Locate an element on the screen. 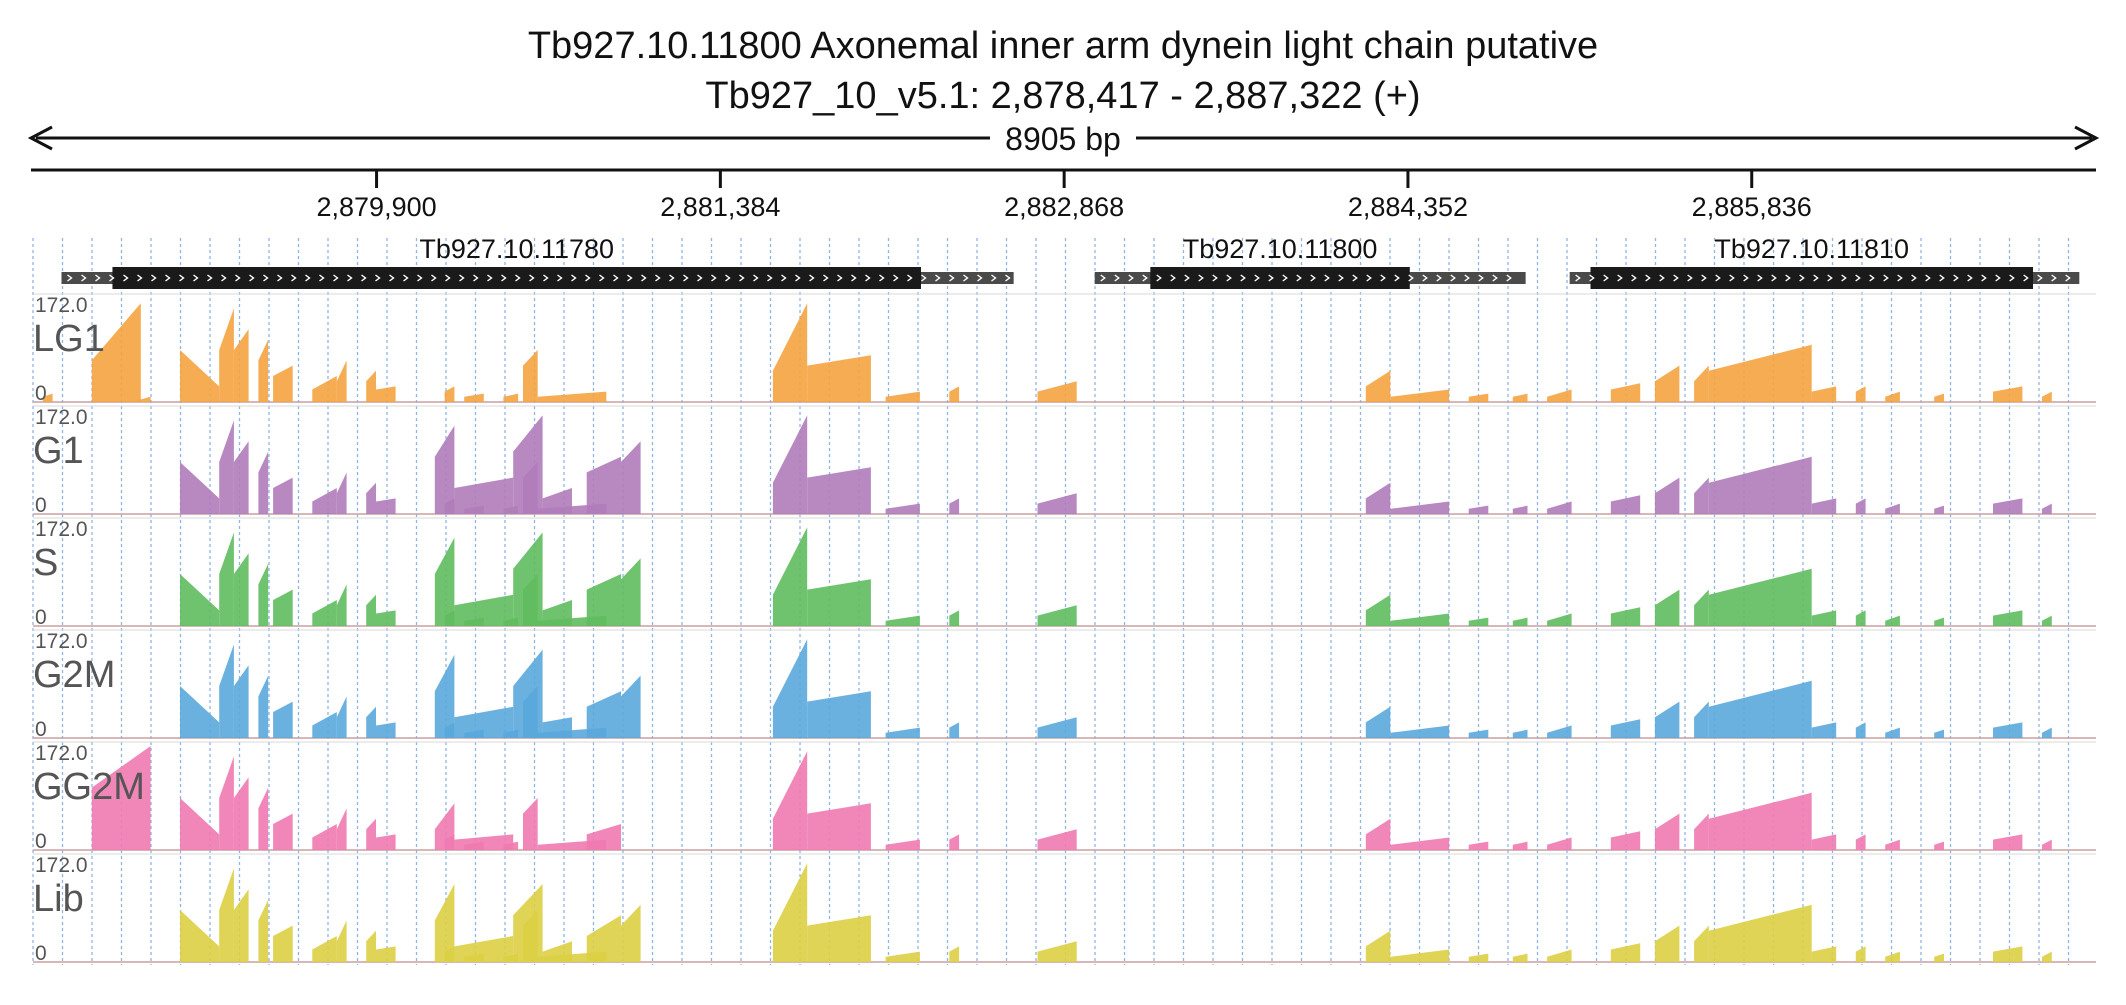 The image size is (2126, 1005). span-label-bg is located at coordinates (1063, 138).